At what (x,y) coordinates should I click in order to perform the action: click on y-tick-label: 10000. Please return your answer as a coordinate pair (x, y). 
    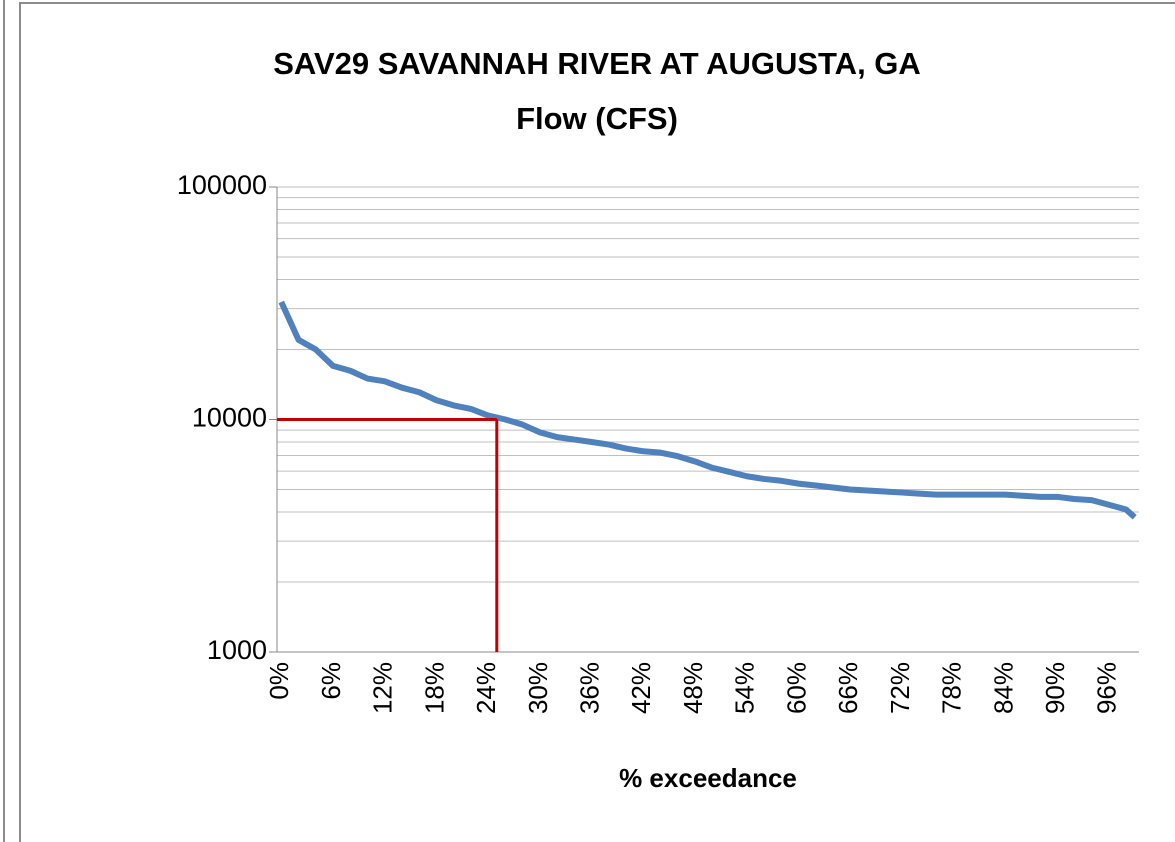
    Looking at the image, I should click on (229, 418).